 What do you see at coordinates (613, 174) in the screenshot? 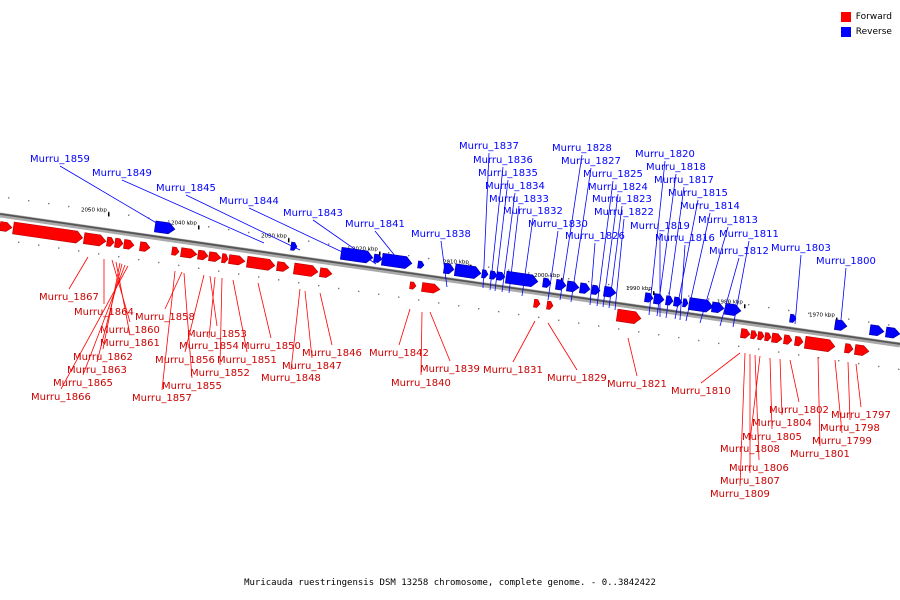
I see `reverse-gene-label: Murru_1825` at bounding box center [613, 174].